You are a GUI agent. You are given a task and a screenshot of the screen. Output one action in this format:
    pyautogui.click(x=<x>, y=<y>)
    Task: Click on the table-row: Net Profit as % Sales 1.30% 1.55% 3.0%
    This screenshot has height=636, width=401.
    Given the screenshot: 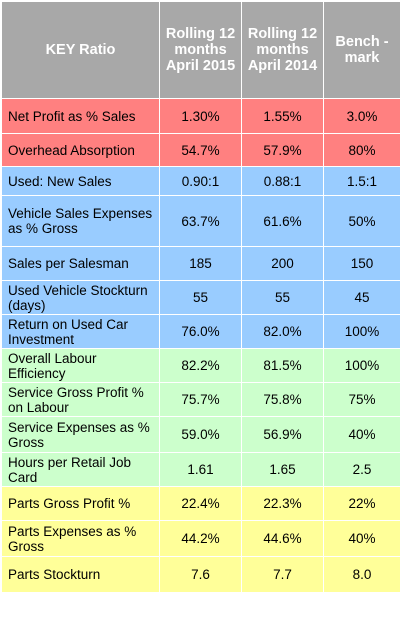 What is the action you would take?
    pyautogui.click(x=201, y=116)
    